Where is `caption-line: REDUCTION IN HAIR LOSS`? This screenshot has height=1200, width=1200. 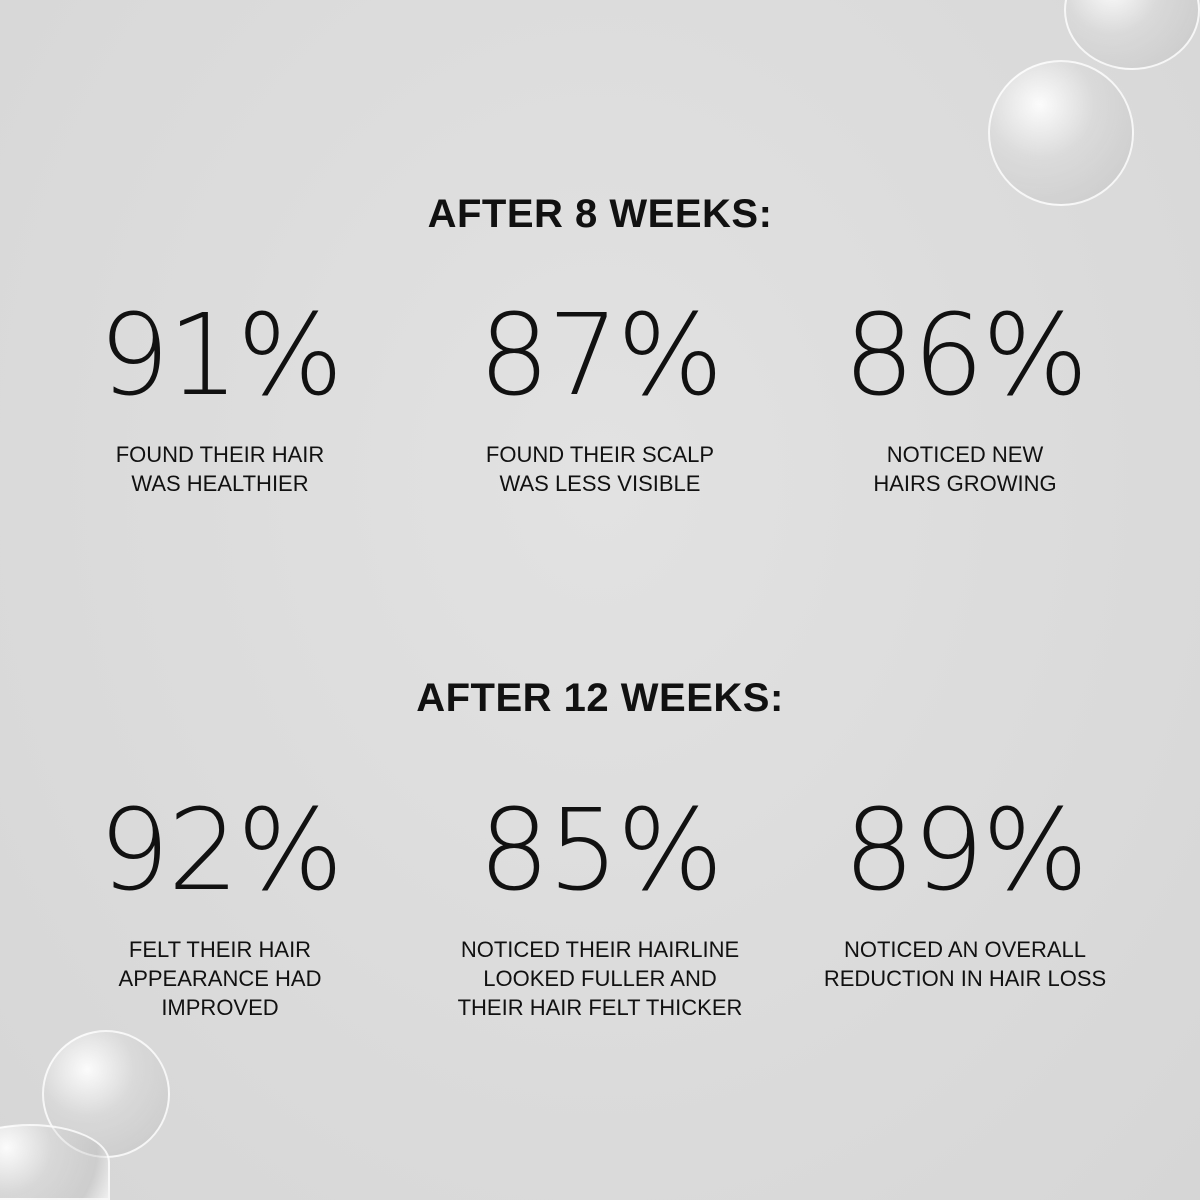
caption-line: REDUCTION IN HAIR LOSS is located at coordinates (965, 978).